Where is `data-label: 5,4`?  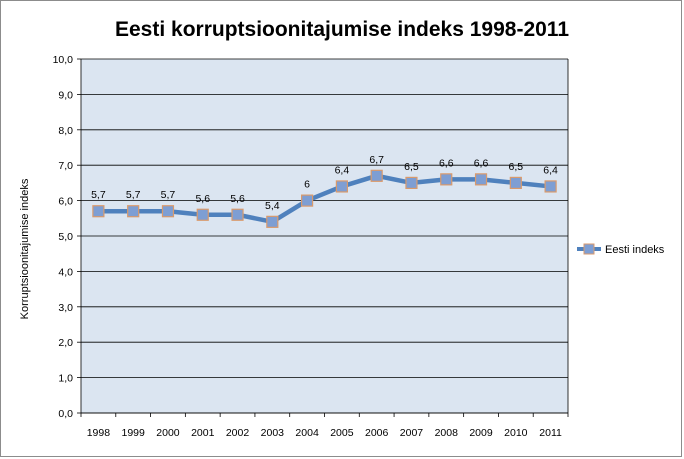 data-label: 5,4 is located at coordinates (272, 206).